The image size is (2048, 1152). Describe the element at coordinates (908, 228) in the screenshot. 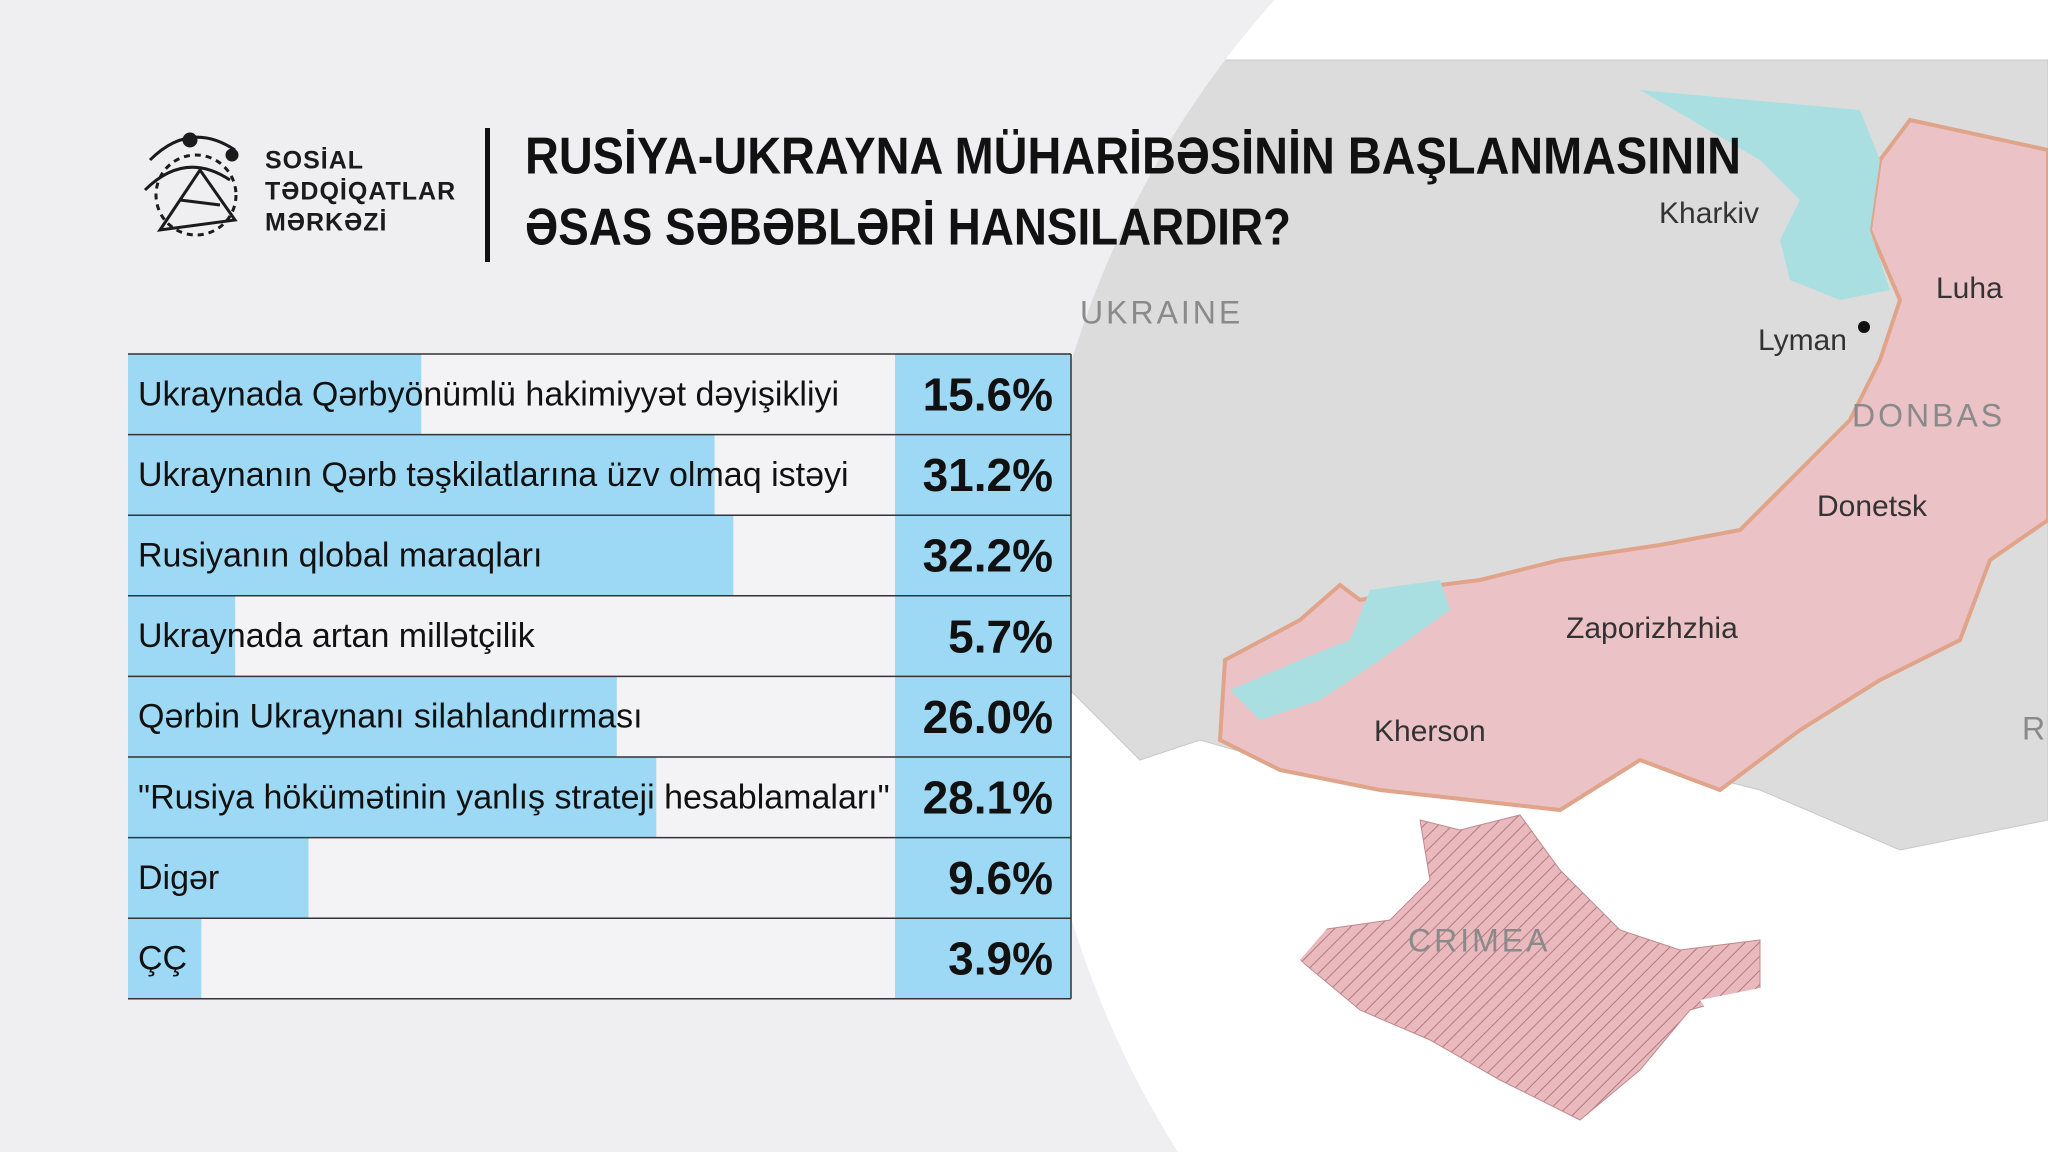

I see `title: ƏSAS SƏBƏBLƏRİ HANSILARDIR?` at that location.